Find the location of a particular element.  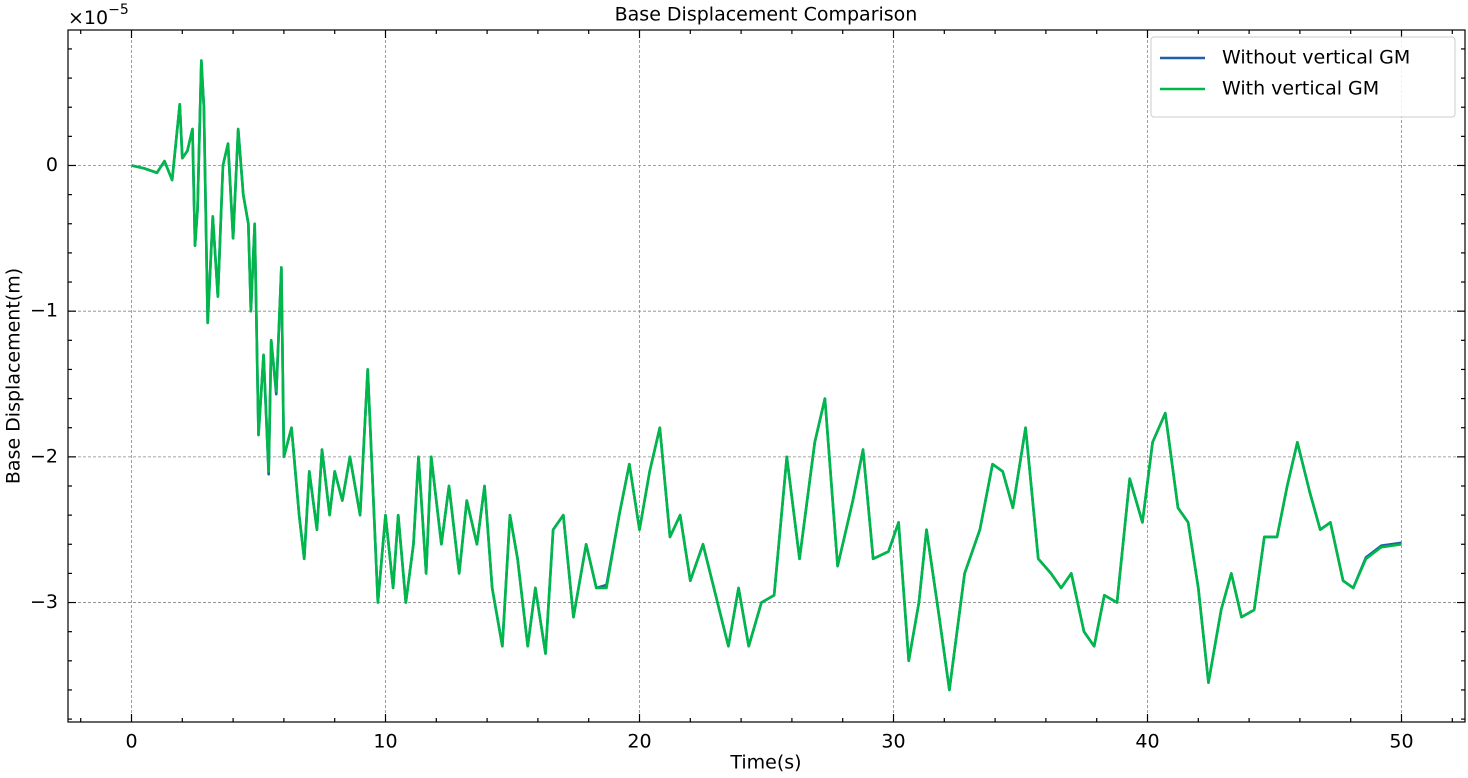

x-tick-label: 20 is located at coordinates (639, 742).